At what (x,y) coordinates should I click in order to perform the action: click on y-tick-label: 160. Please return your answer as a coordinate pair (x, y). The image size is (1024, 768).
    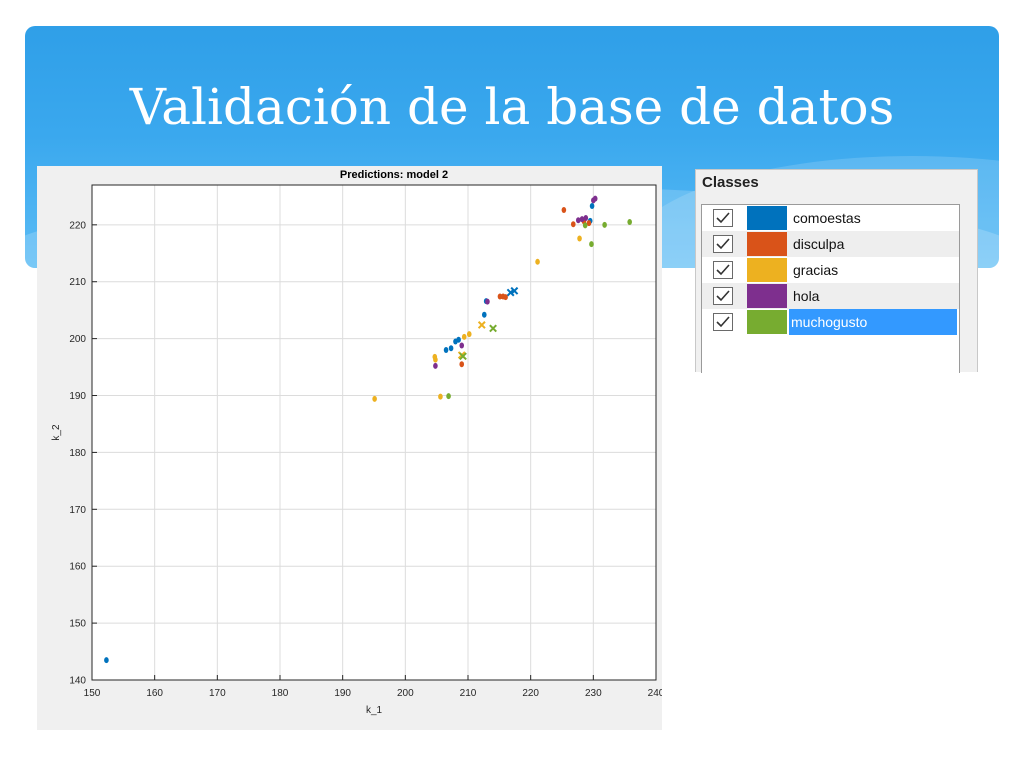
    Looking at the image, I should click on (77, 567).